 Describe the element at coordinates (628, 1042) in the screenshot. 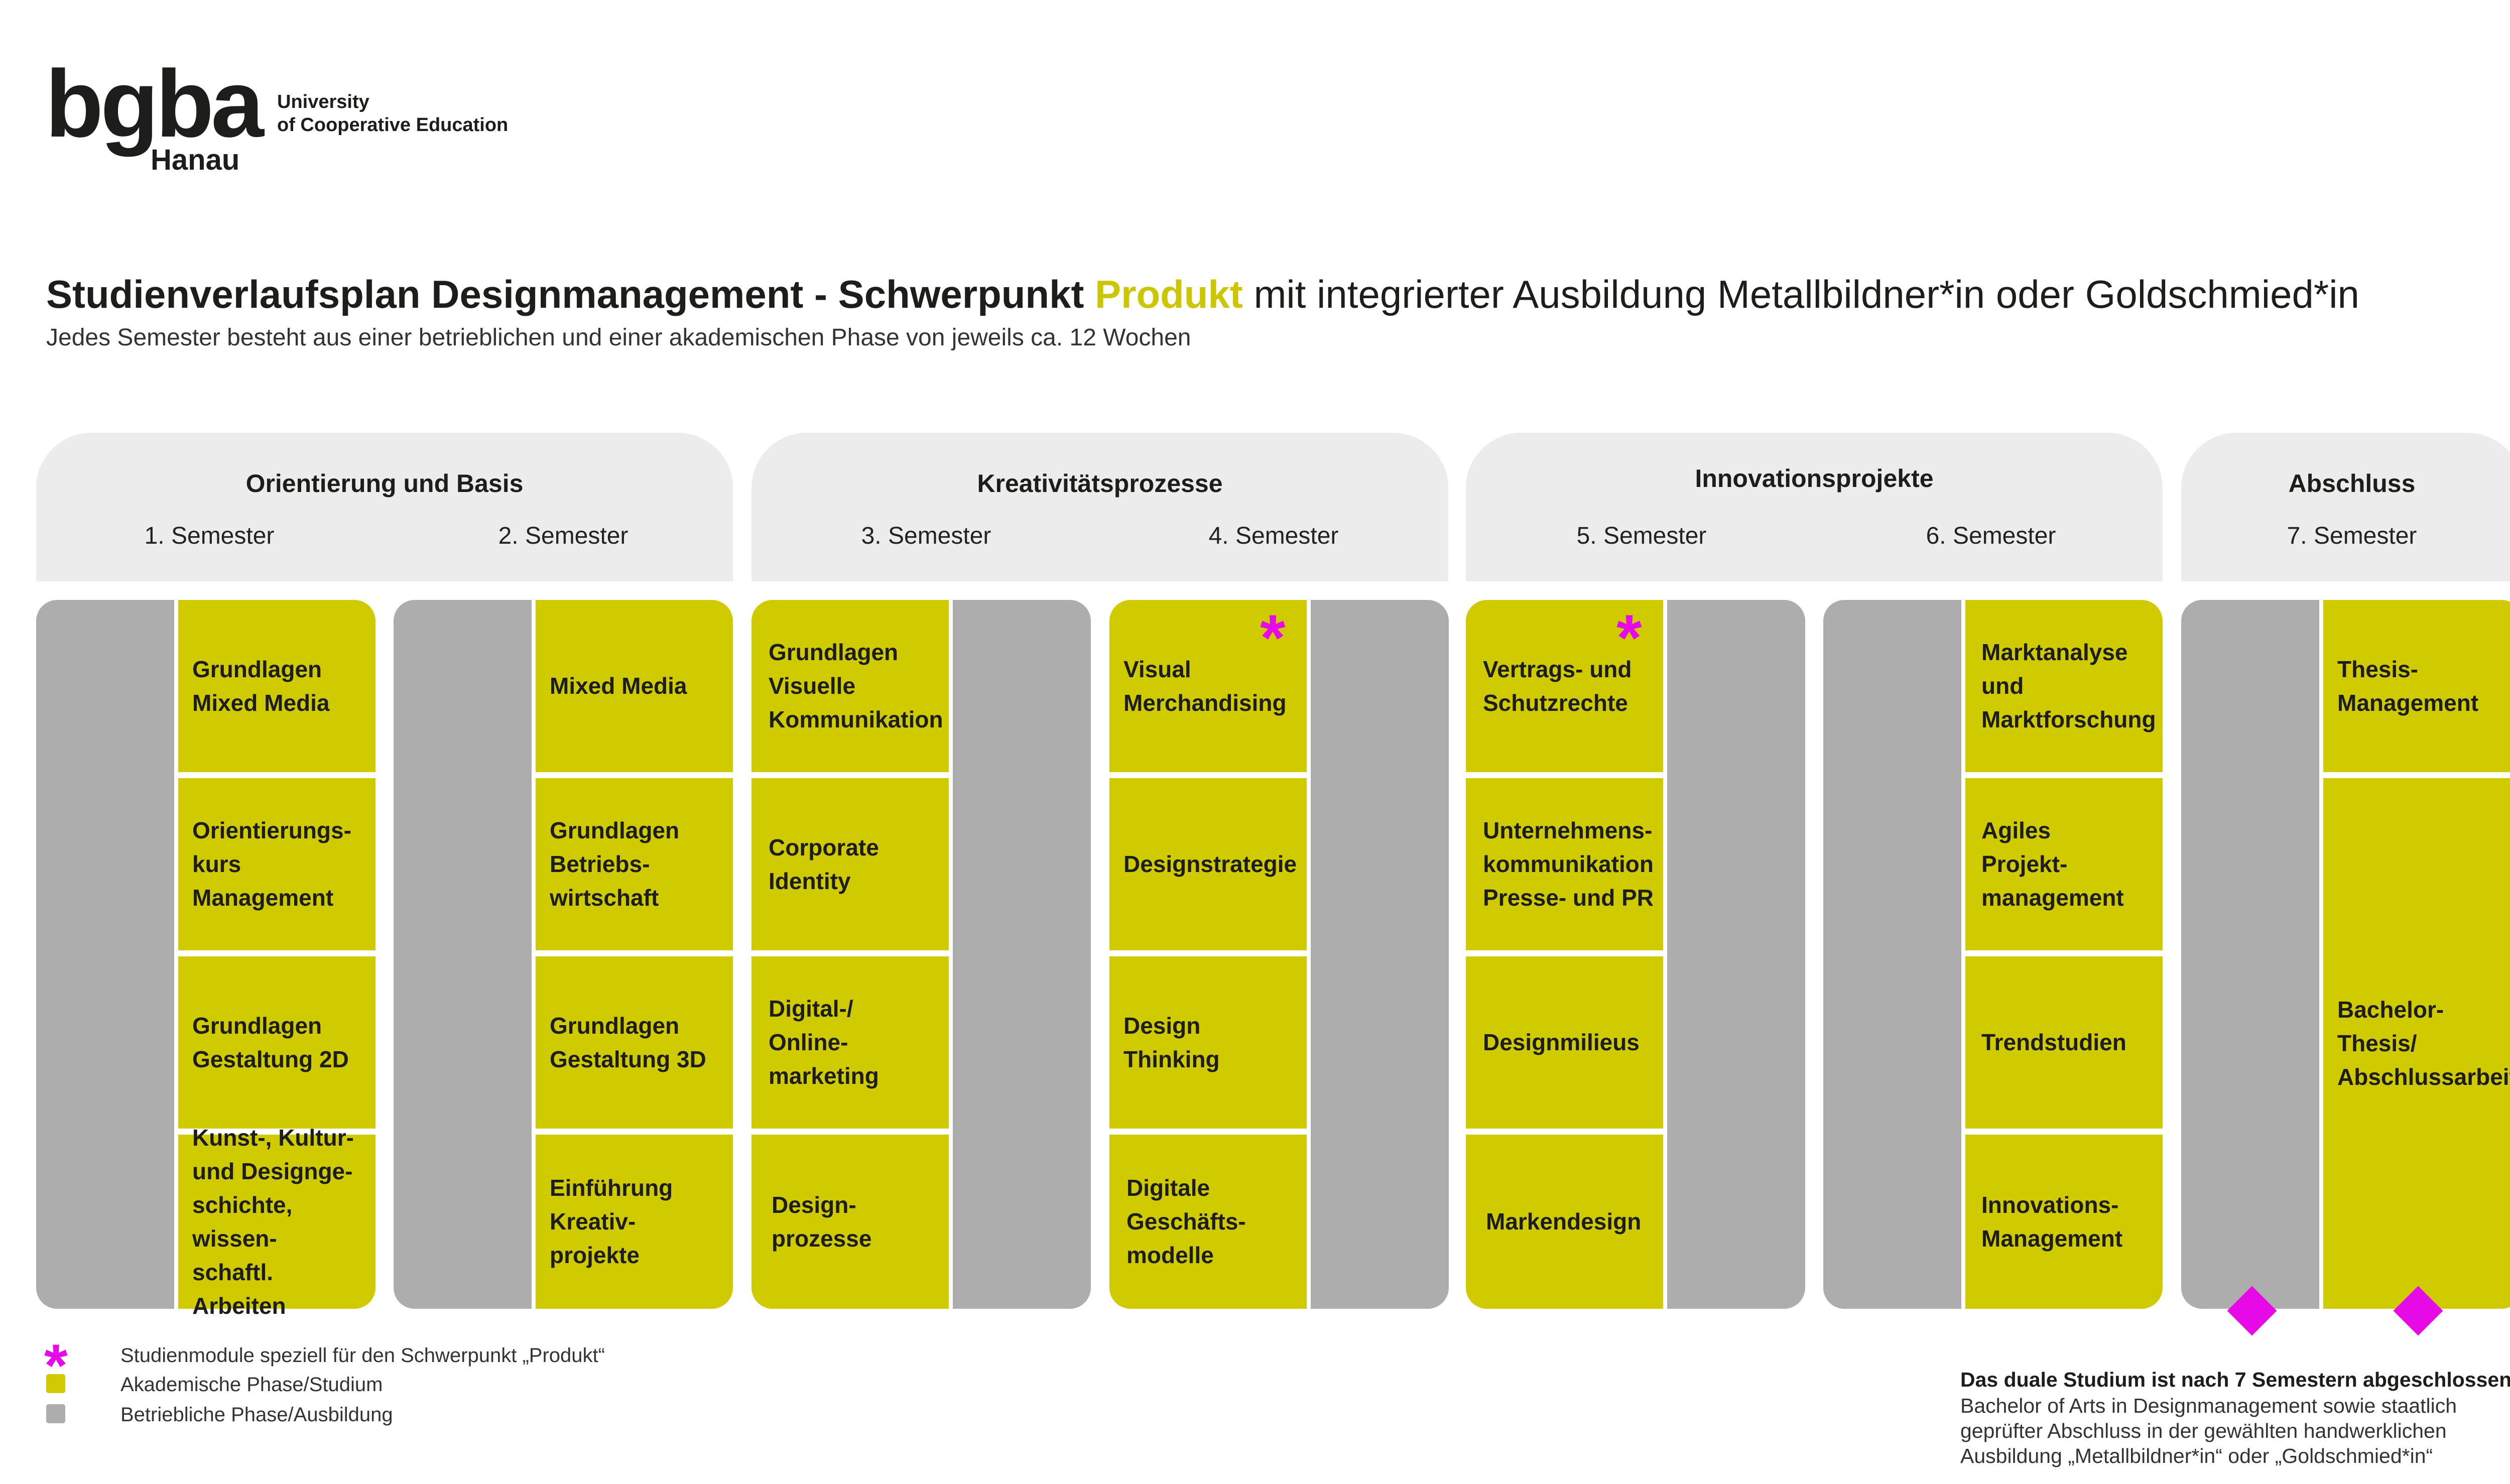

I see `module-label: Grundlagen Gestaltung 3D` at that location.